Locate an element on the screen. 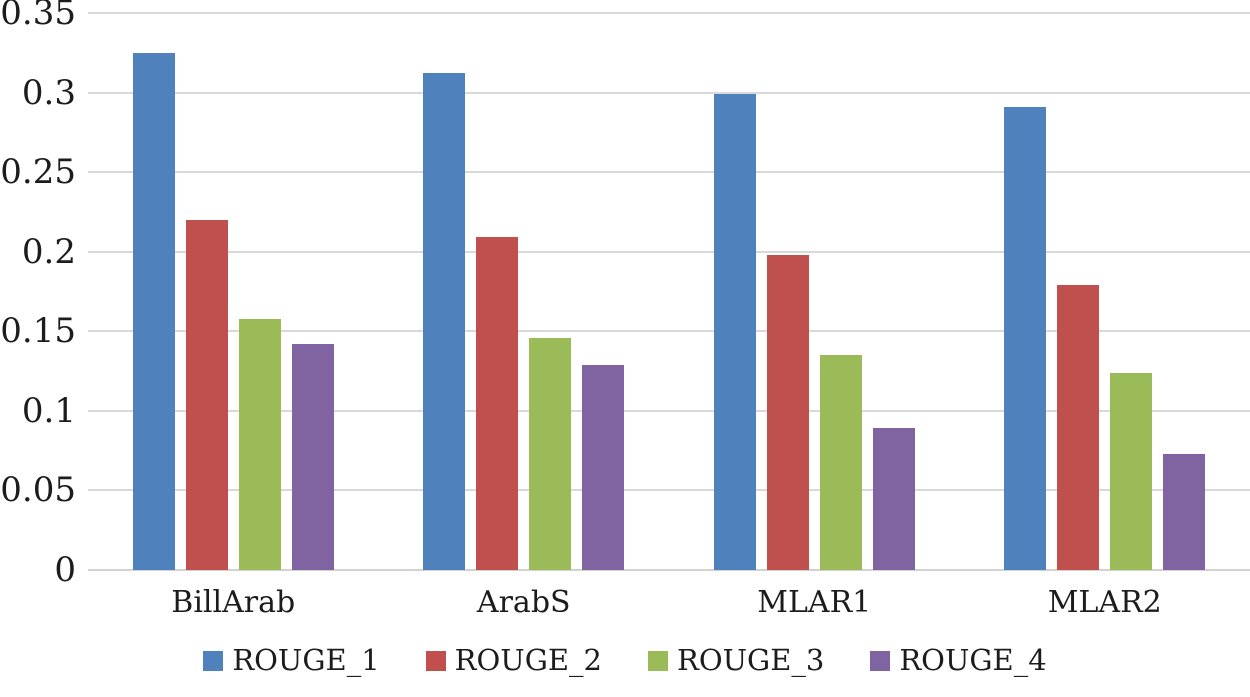 This screenshot has width=1250, height=697. y-tick-label: 0.25 is located at coordinates (38, 172).